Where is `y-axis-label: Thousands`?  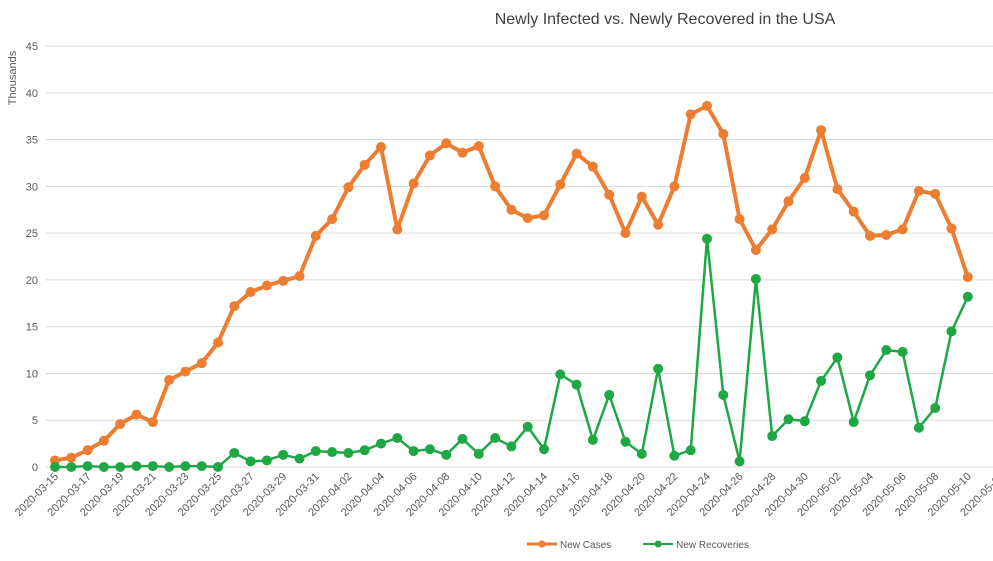
y-axis-label: Thousands is located at coordinates (13, 77).